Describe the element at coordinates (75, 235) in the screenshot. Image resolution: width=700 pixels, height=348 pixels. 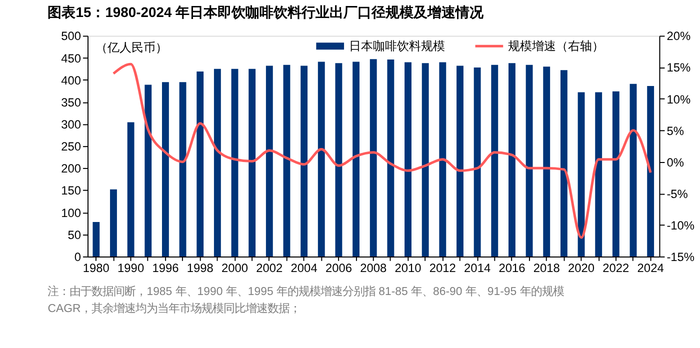
I see `y-tick-label: 50` at that location.